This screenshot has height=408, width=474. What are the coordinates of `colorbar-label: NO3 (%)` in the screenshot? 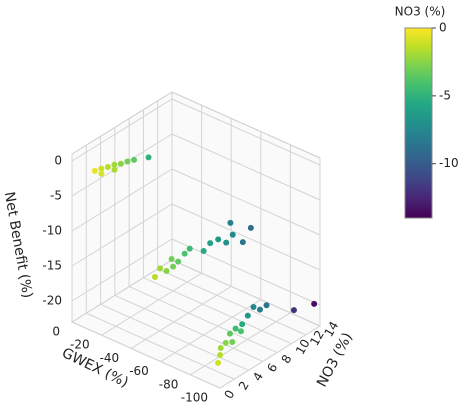 It's located at (420, 12).